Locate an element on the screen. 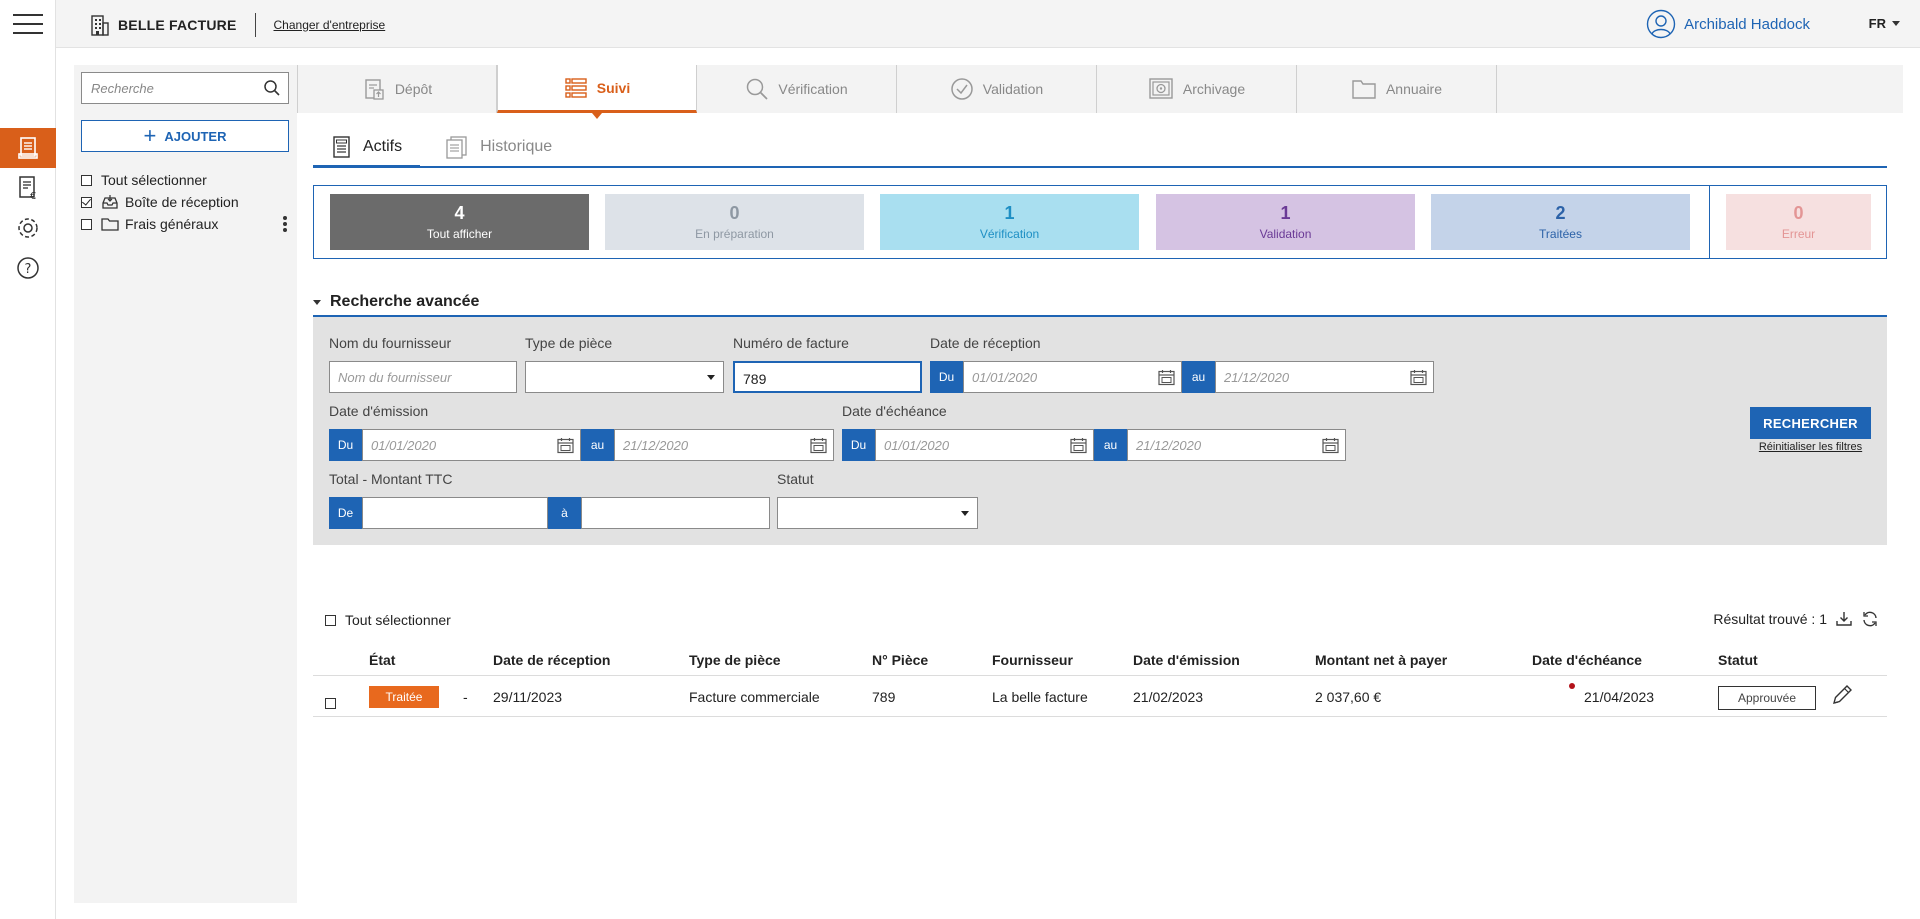 This screenshot has height=919, width=1920. plus-icon: + is located at coordinates (150, 135).